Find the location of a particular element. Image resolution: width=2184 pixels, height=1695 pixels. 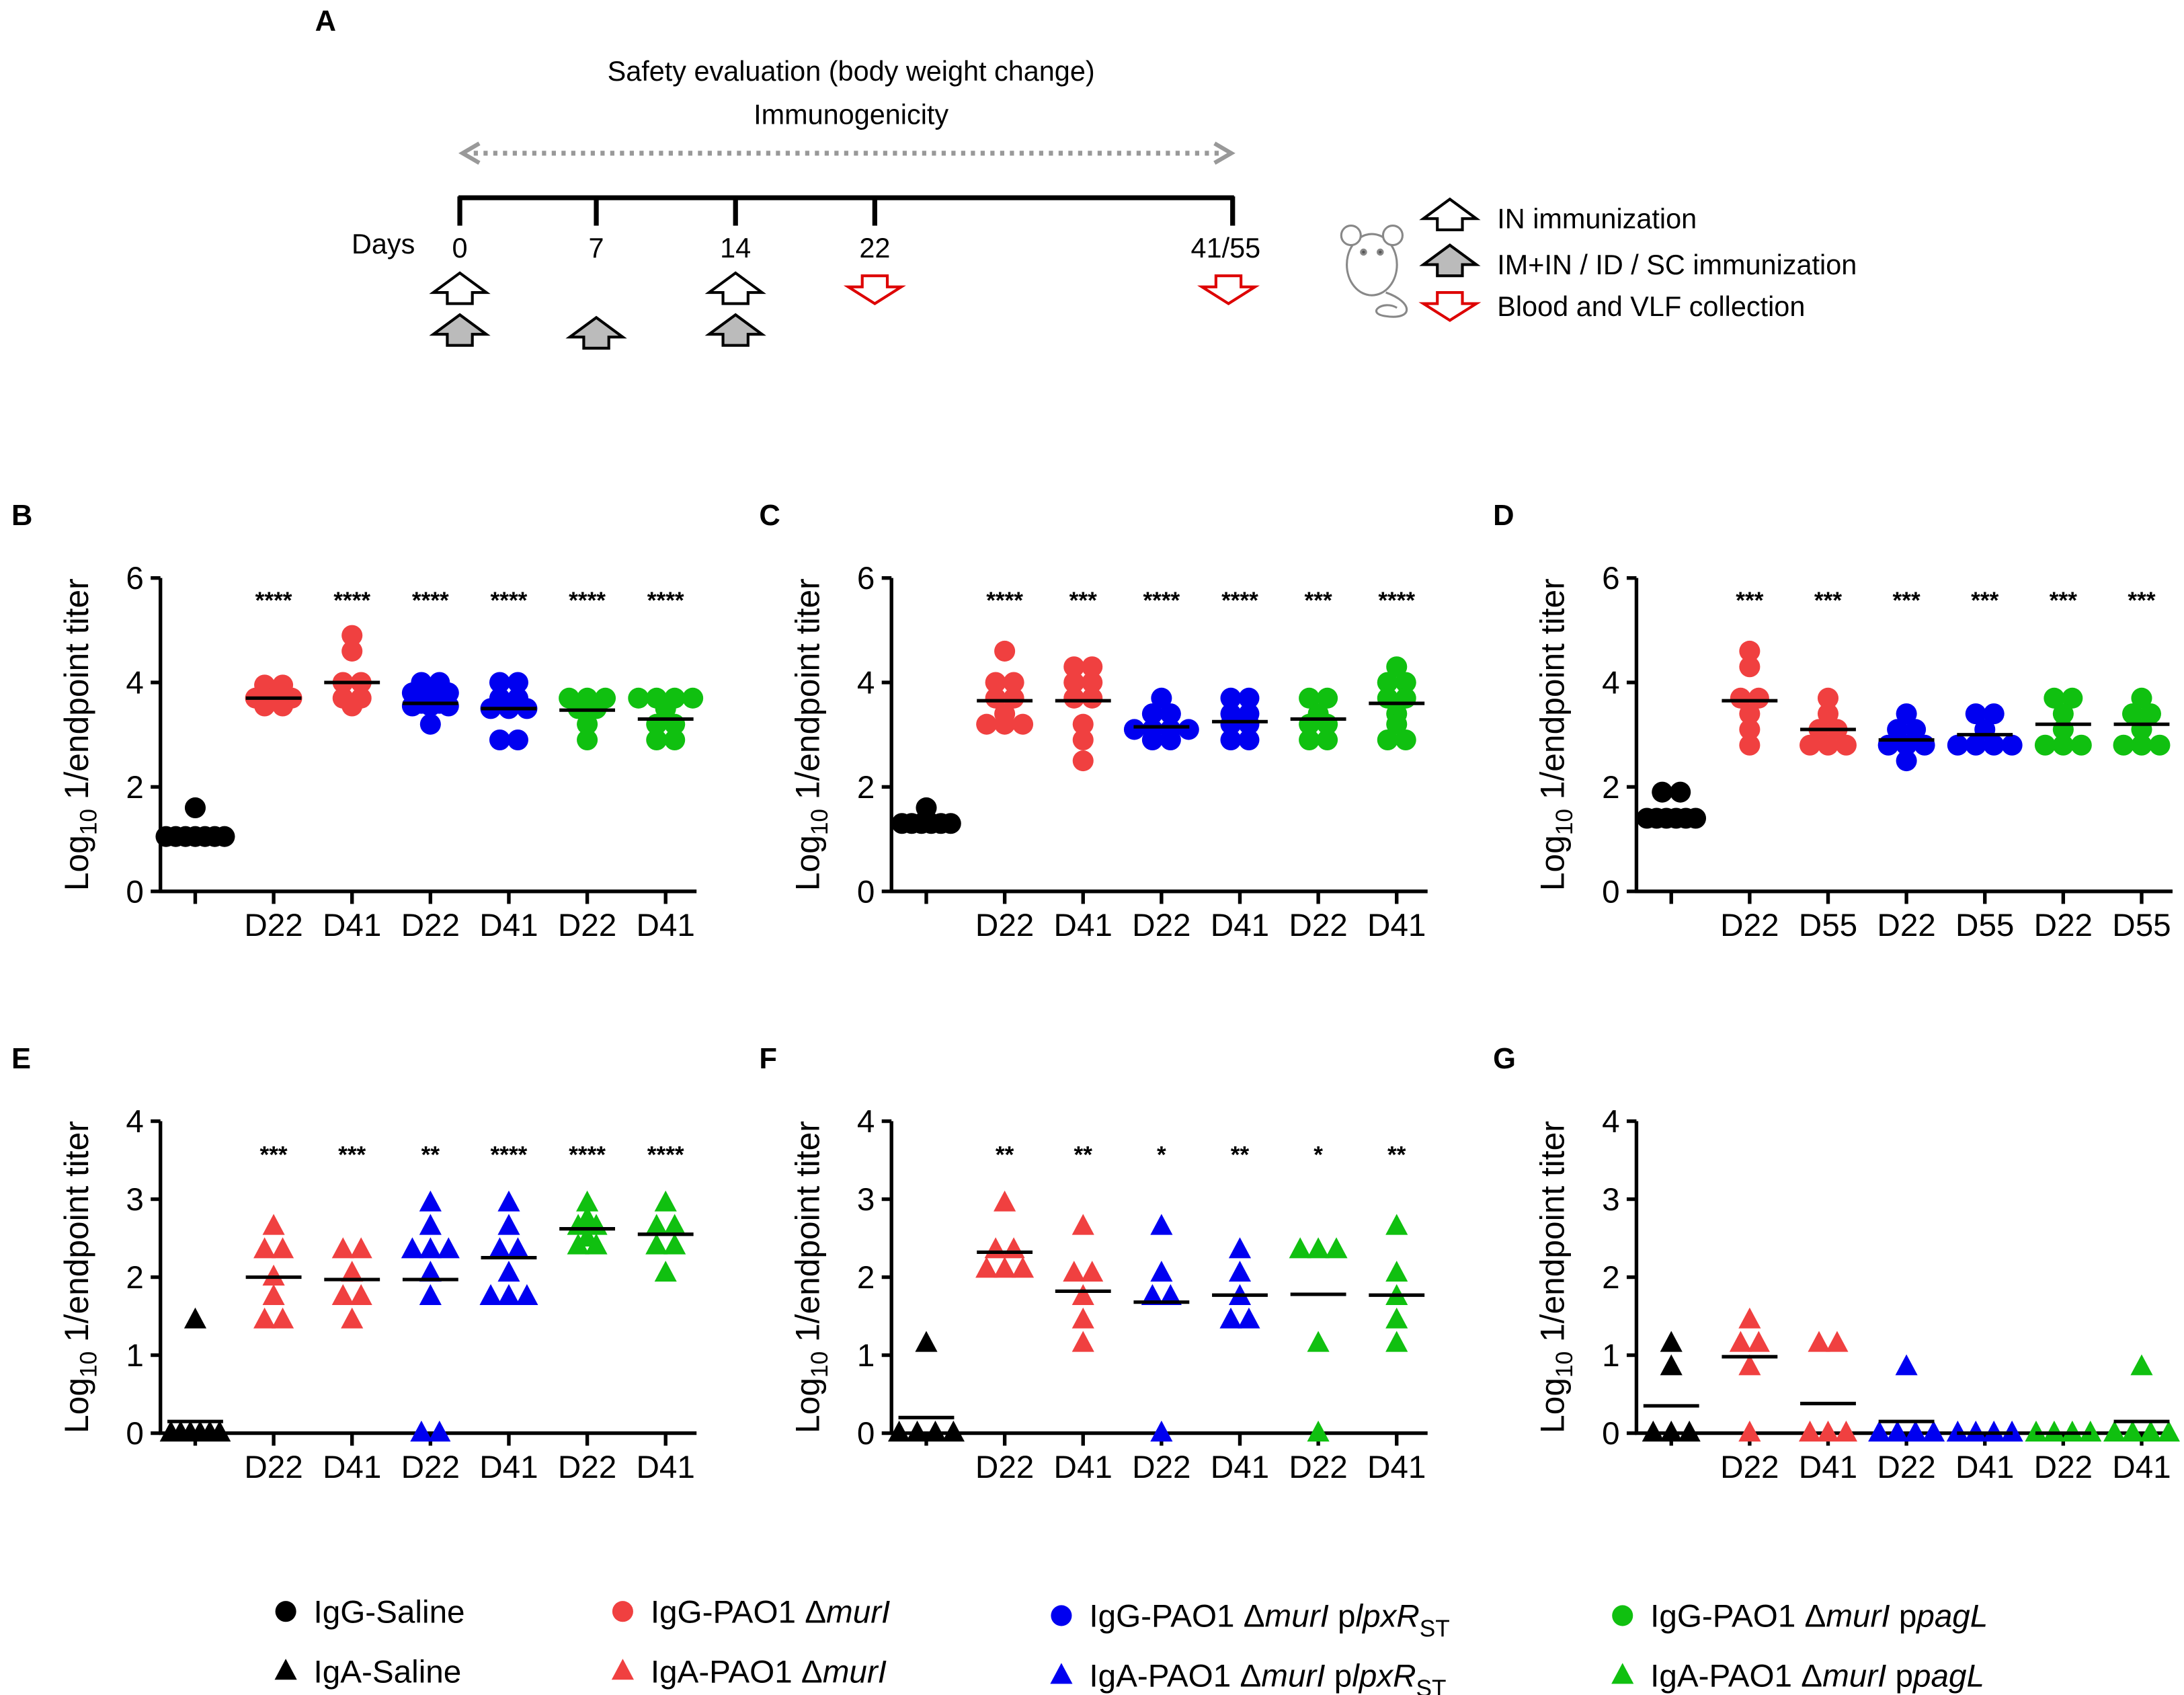

legend-blood-vlf-collection: Blood and VLF collection is located at coordinates (1651, 306).